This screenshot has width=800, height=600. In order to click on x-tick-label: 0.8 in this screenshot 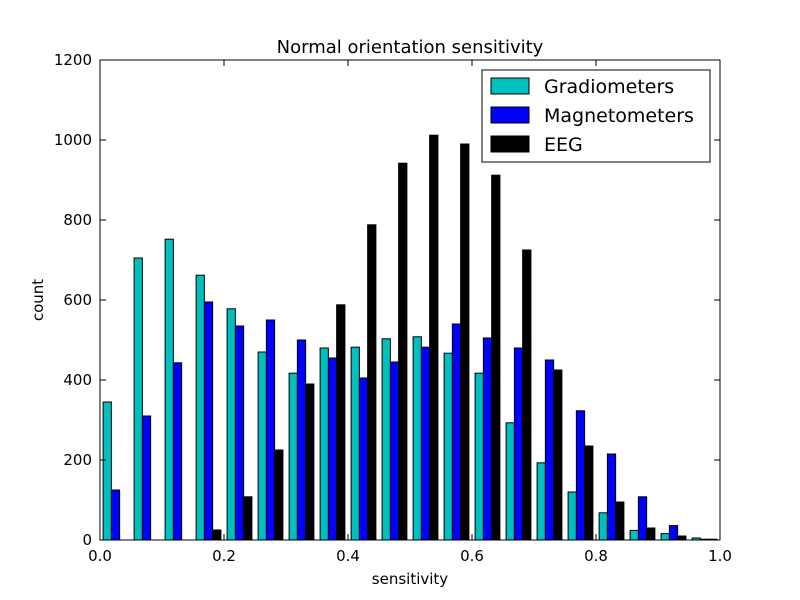, I will do `click(596, 556)`.